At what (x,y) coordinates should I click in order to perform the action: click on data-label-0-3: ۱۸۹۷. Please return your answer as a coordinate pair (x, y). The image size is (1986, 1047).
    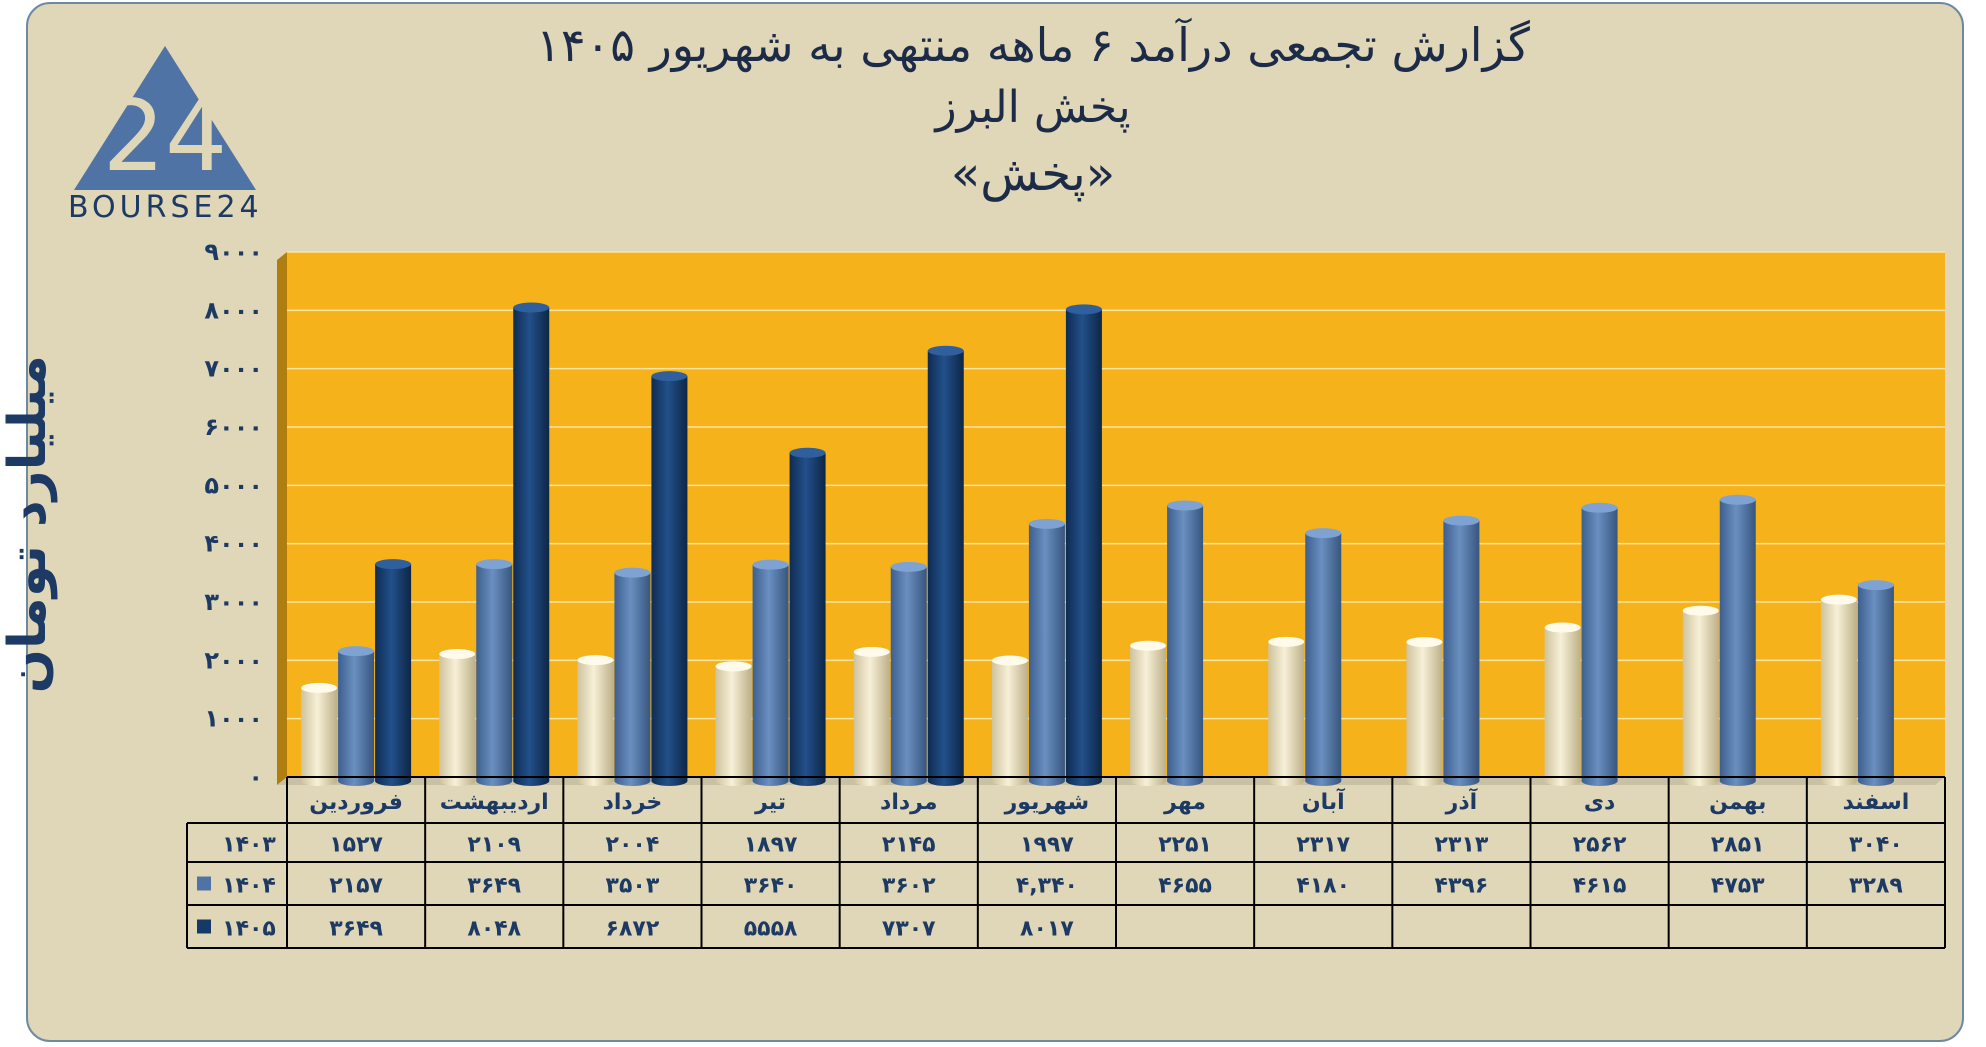
    Looking at the image, I should click on (771, 845).